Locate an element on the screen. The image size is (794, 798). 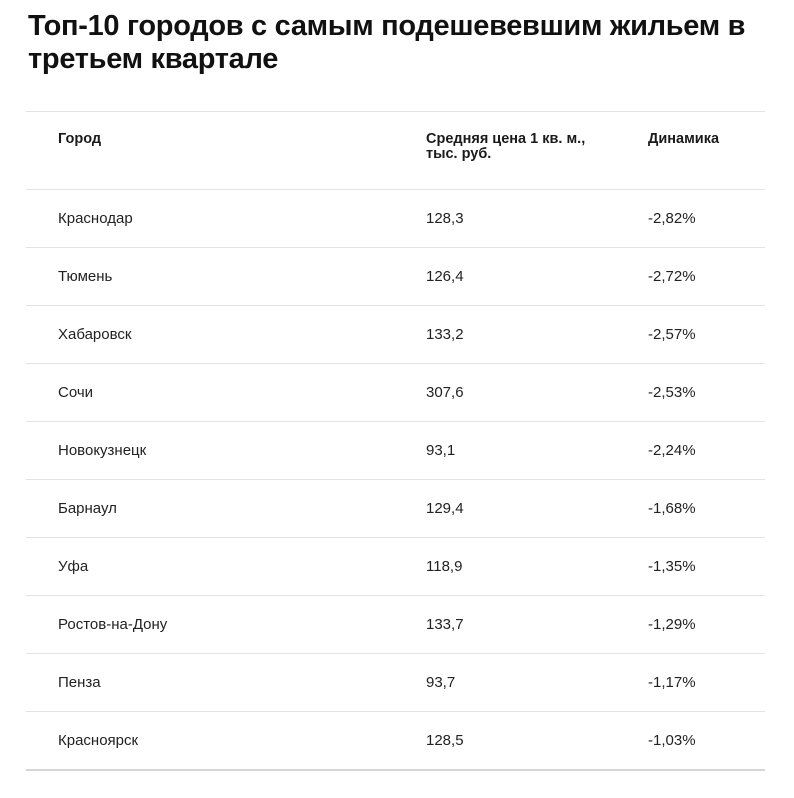
table-row: Уфа 118,9 -1,35% is located at coordinates (395, 567).